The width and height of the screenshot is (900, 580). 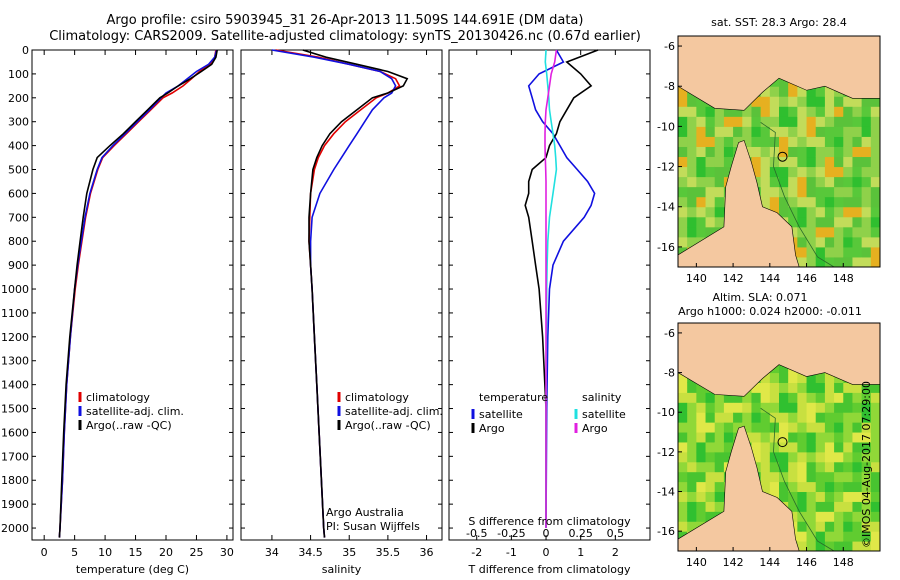 What do you see at coordinates (561, 288) in the screenshot?
I see `series-line-temperature-argo` at bounding box center [561, 288].